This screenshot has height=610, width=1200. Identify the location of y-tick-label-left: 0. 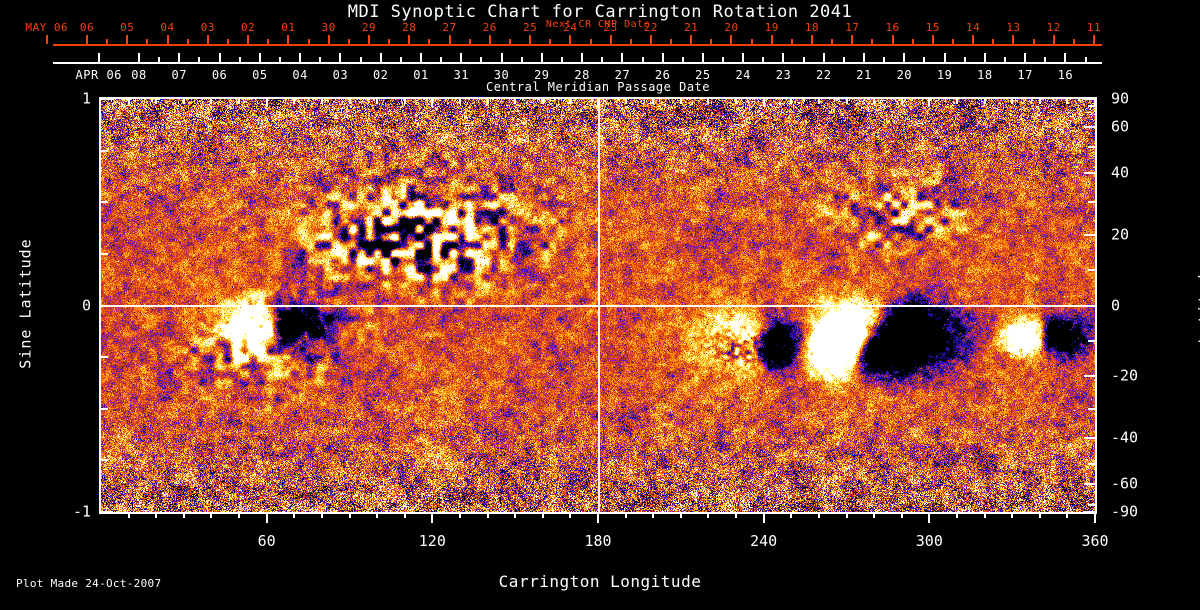
(86, 305).